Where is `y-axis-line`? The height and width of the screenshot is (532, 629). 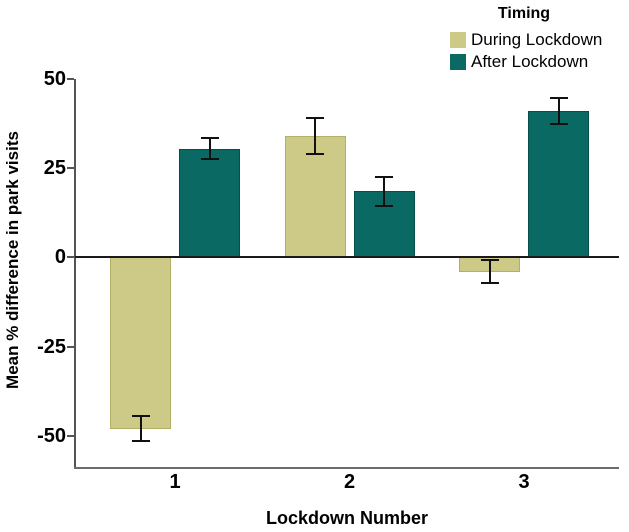
y-axis-line is located at coordinates (75, 274).